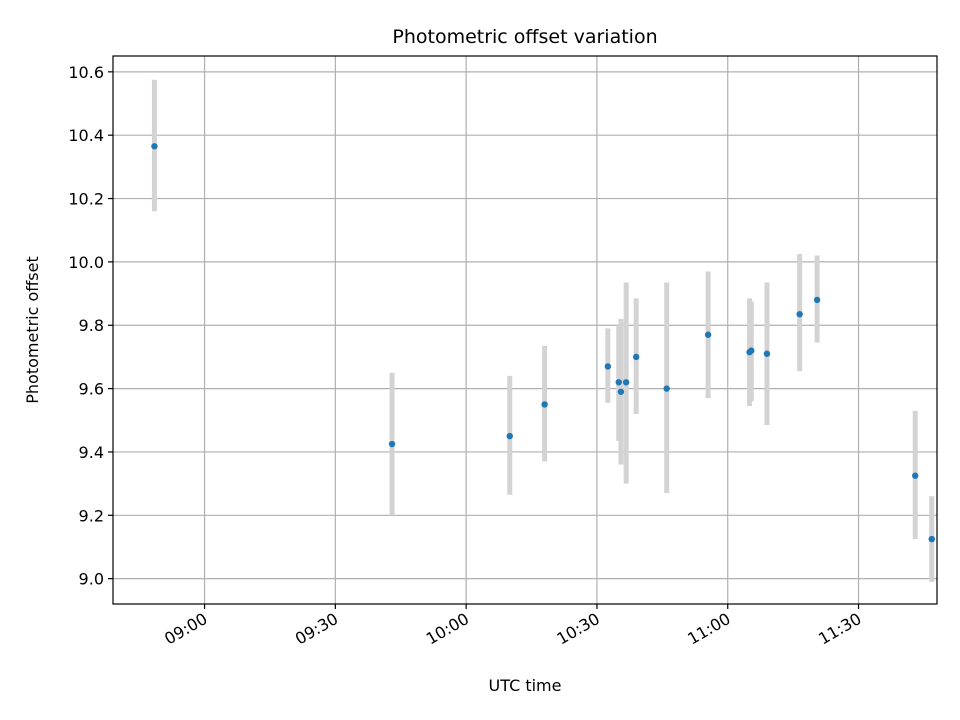 The height and width of the screenshot is (720, 960). What do you see at coordinates (91, 452) in the screenshot?
I see `y-tick-label: 9.4` at bounding box center [91, 452].